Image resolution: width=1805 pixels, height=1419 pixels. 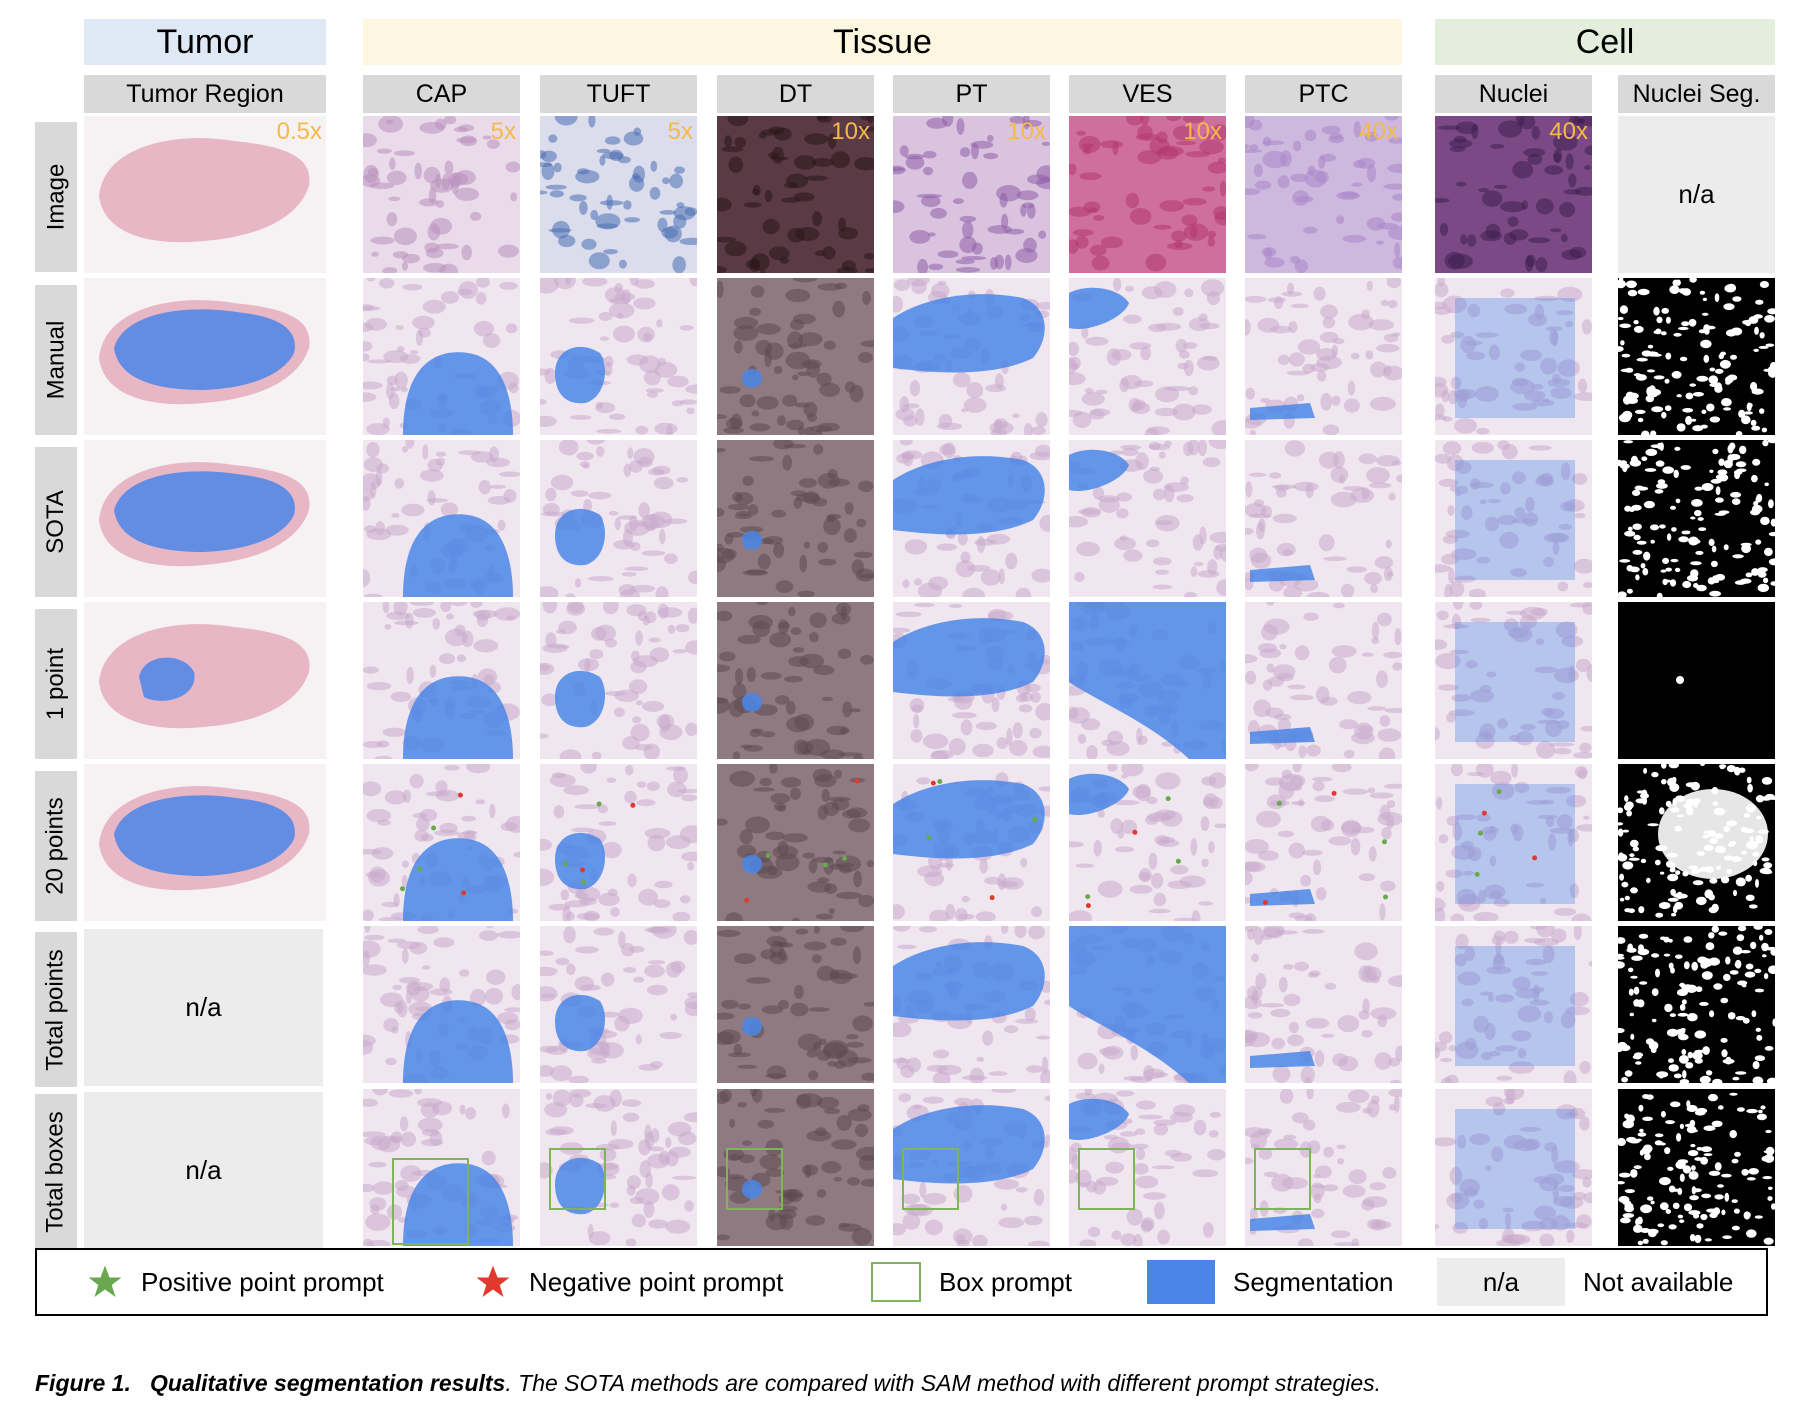 I want to click on cell-20-points-pt, so click(x=971, y=842).